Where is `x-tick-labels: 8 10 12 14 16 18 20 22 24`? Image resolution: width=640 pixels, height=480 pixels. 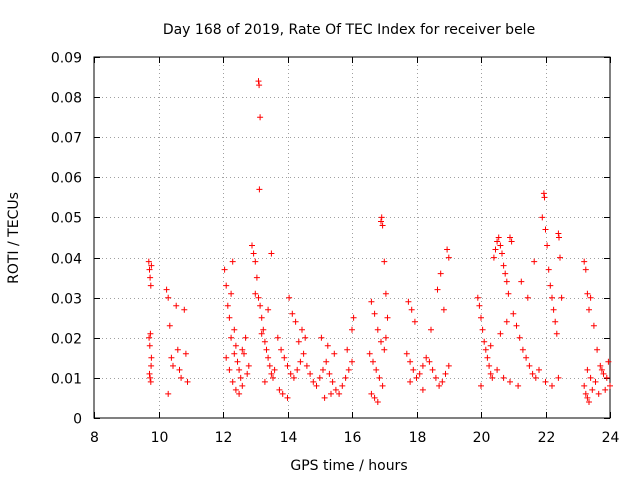
x-tick-labels: 8 10 12 14 16 18 20 22 24 is located at coordinates (354, 438).